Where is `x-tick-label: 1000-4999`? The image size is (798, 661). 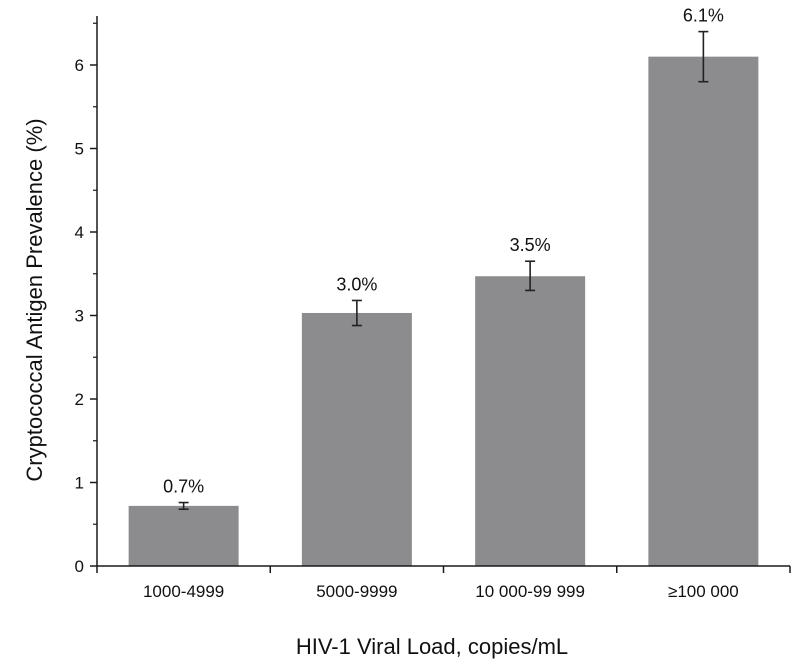
x-tick-label: 1000-4999 is located at coordinates (183, 591).